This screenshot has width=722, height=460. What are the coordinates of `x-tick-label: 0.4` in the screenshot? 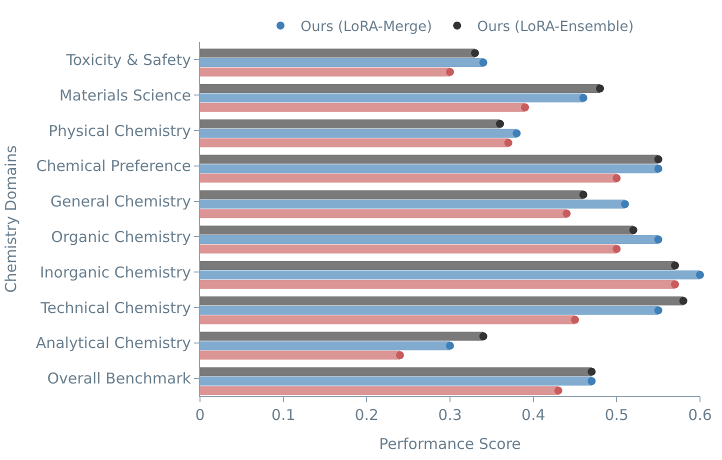 It's located at (533, 415).